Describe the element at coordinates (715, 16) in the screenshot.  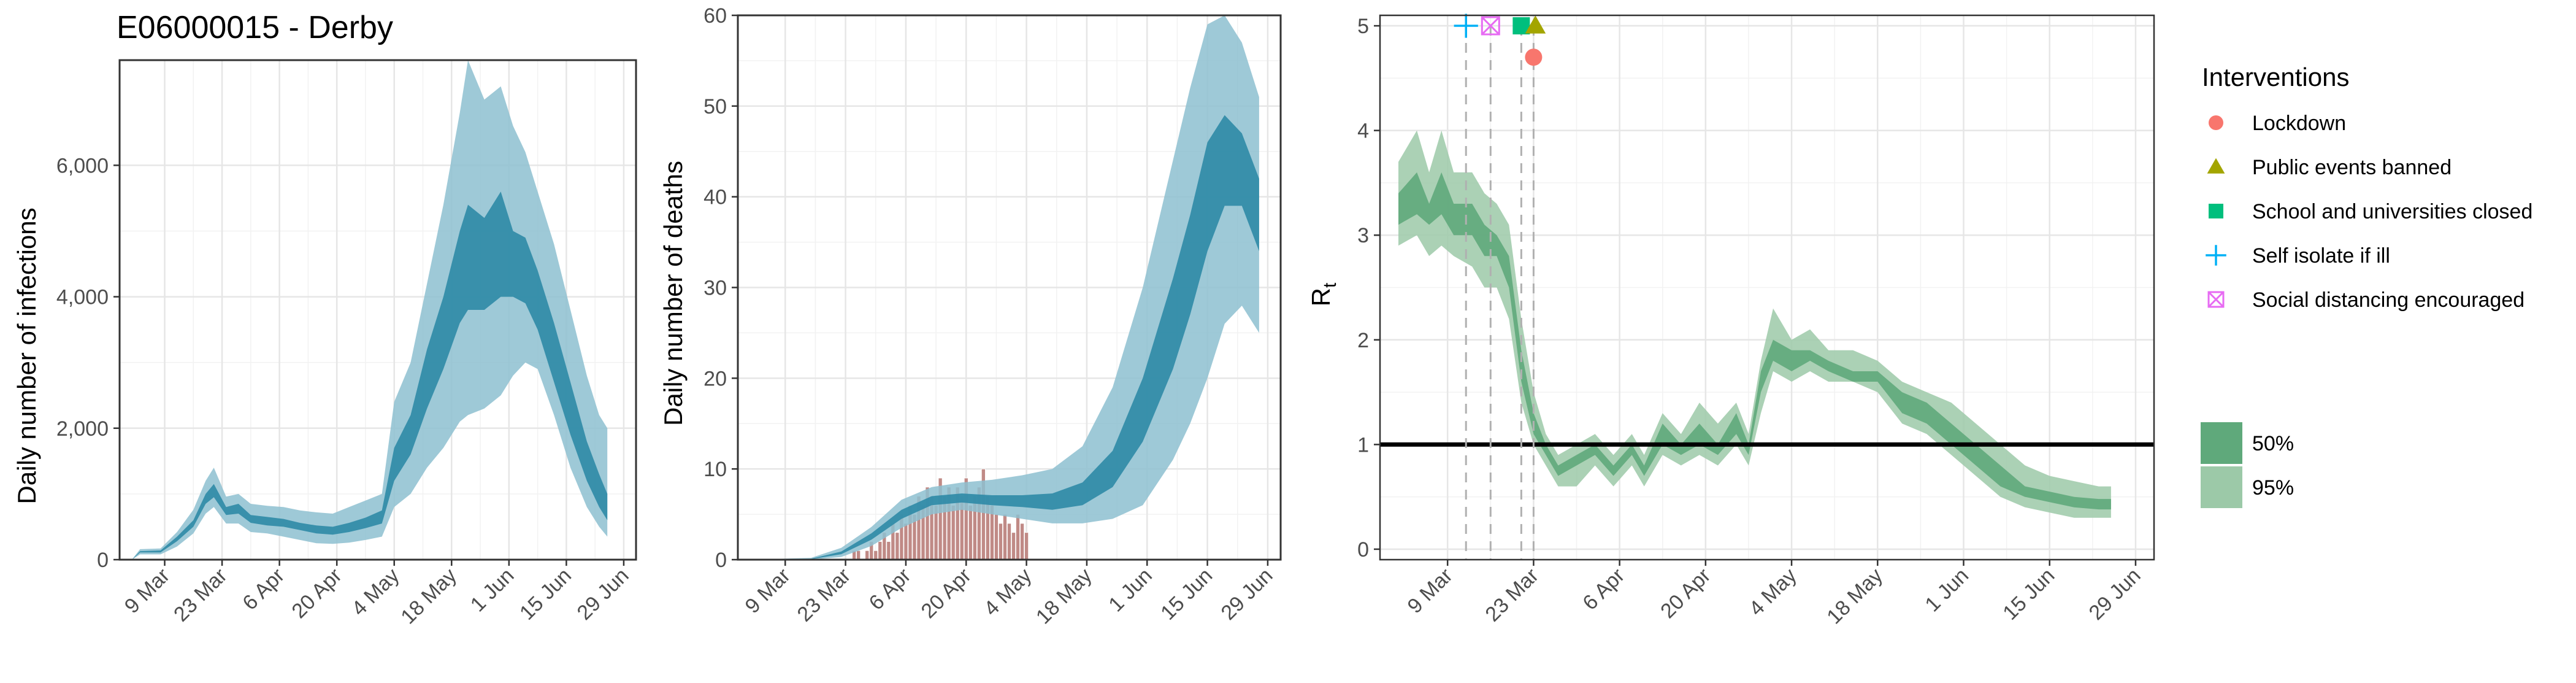
I see `y-tick-label: 60` at that location.